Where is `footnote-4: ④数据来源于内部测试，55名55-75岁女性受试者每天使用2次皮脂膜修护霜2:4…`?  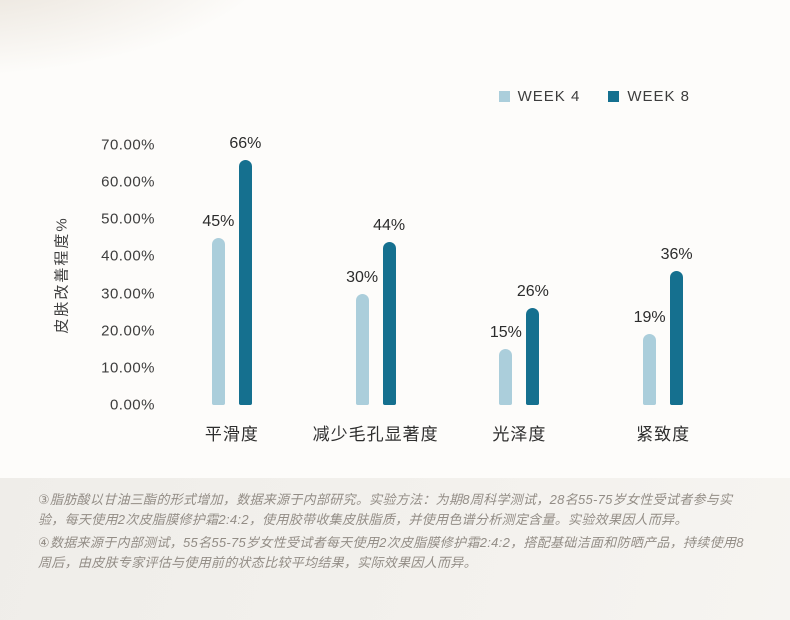 footnote-4: ④数据来源于内部测试，55名55-75岁女性受试者每天使用2次皮脂膜修护霜2:4… is located at coordinates (391, 553).